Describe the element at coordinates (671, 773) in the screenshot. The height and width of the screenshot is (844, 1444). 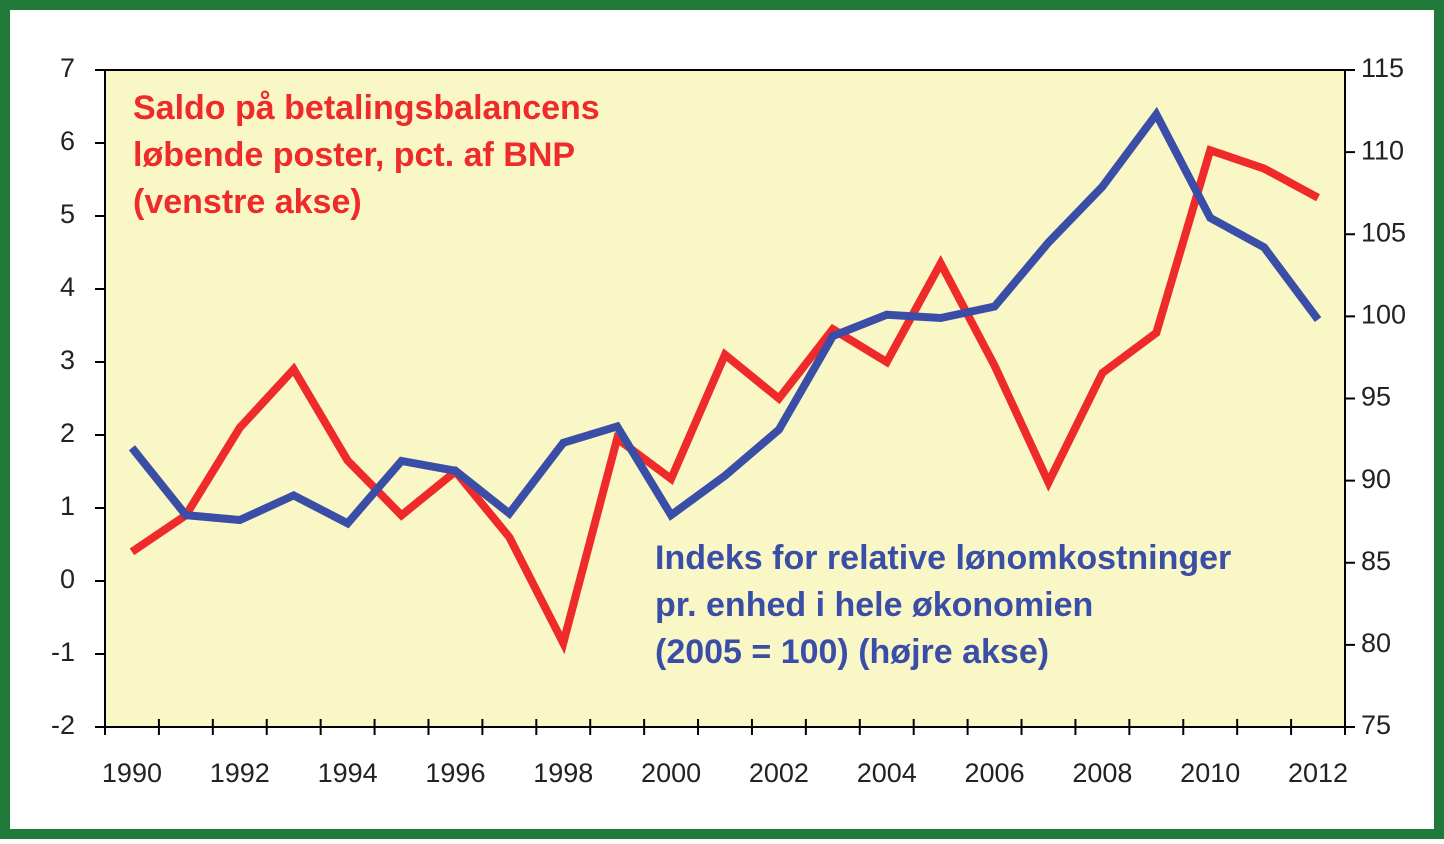
I see `x-tick-label: 2000` at that location.